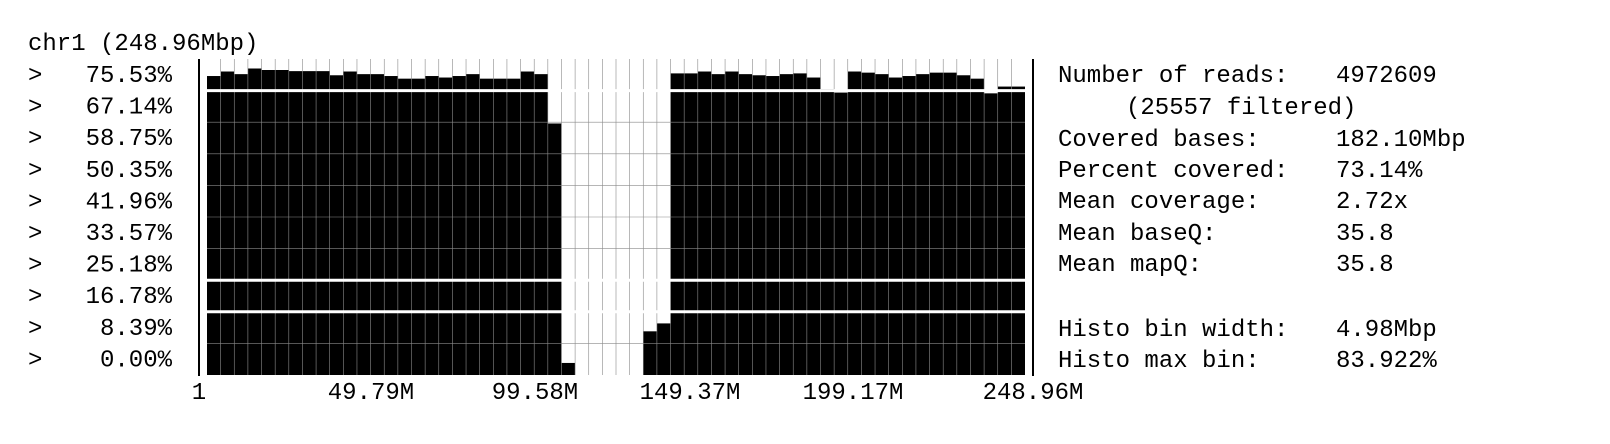 Image resolution: width=1610 pixels, height=444 pixels. Describe the element at coordinates (1372, 202) in the screenshot. I see `stat-value: 2.72x` at that location.